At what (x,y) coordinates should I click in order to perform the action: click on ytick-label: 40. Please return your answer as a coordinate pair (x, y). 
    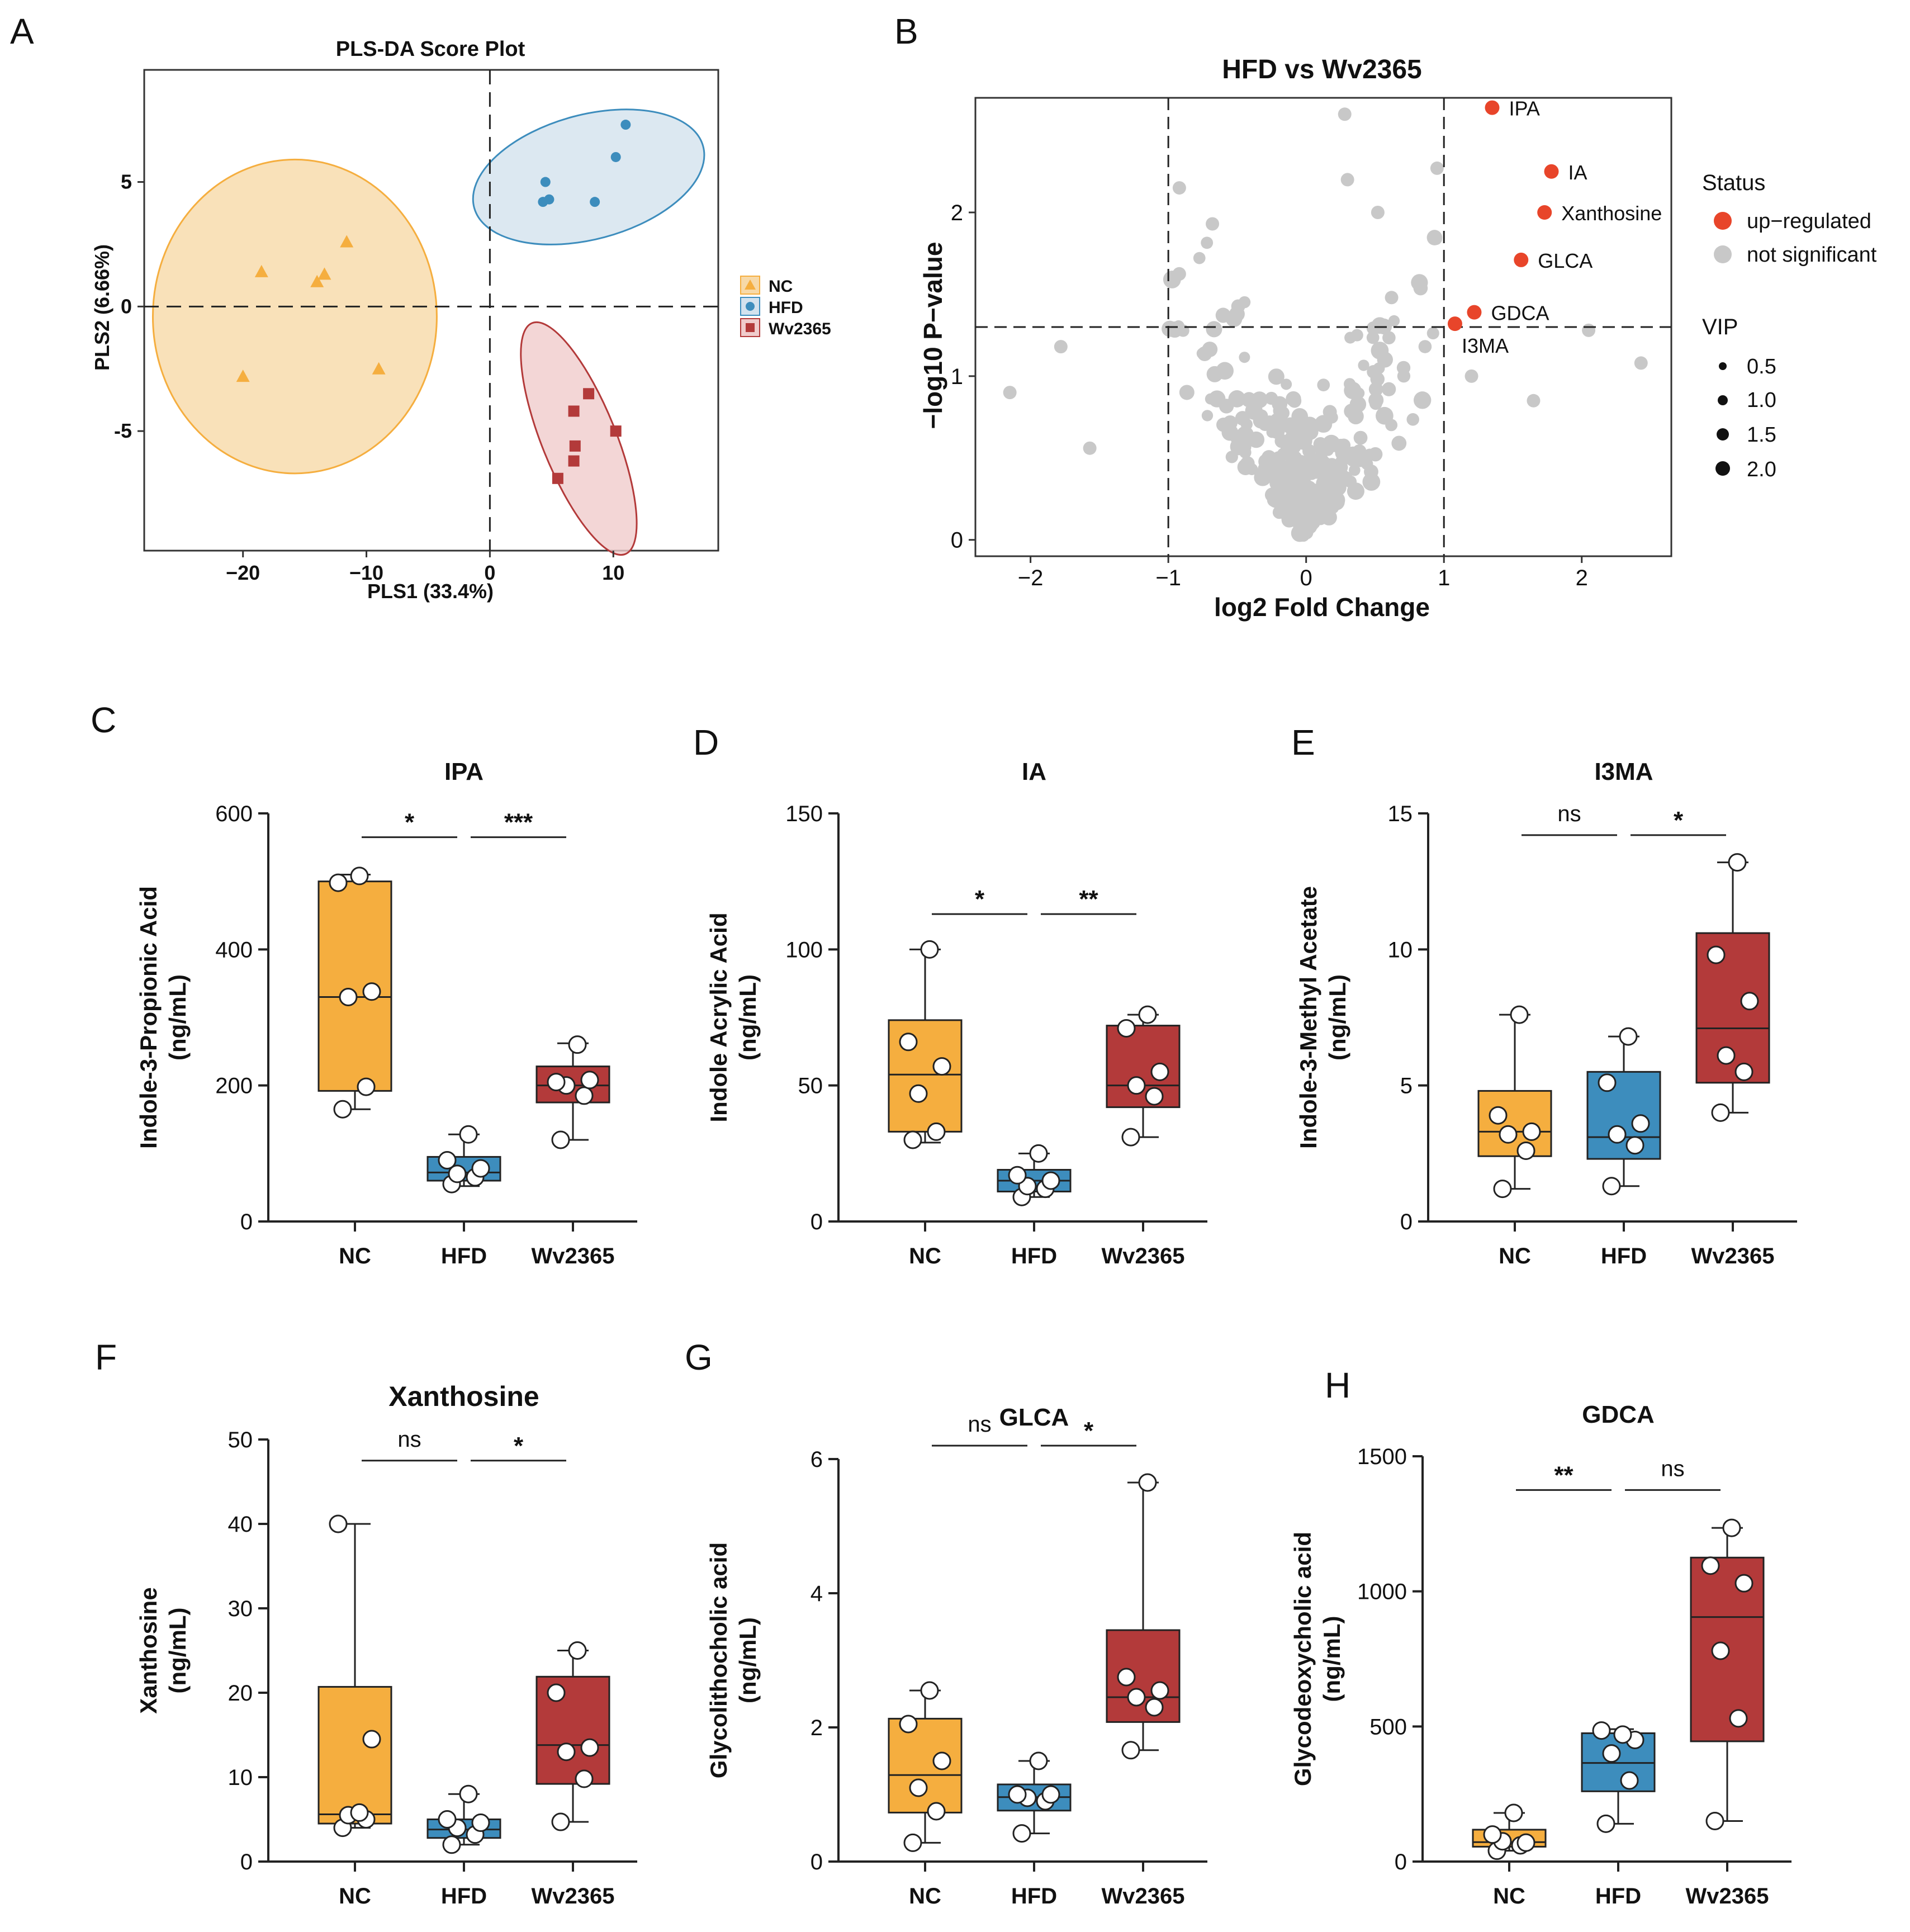
    Looking at the image, I should click on (240, 1524).